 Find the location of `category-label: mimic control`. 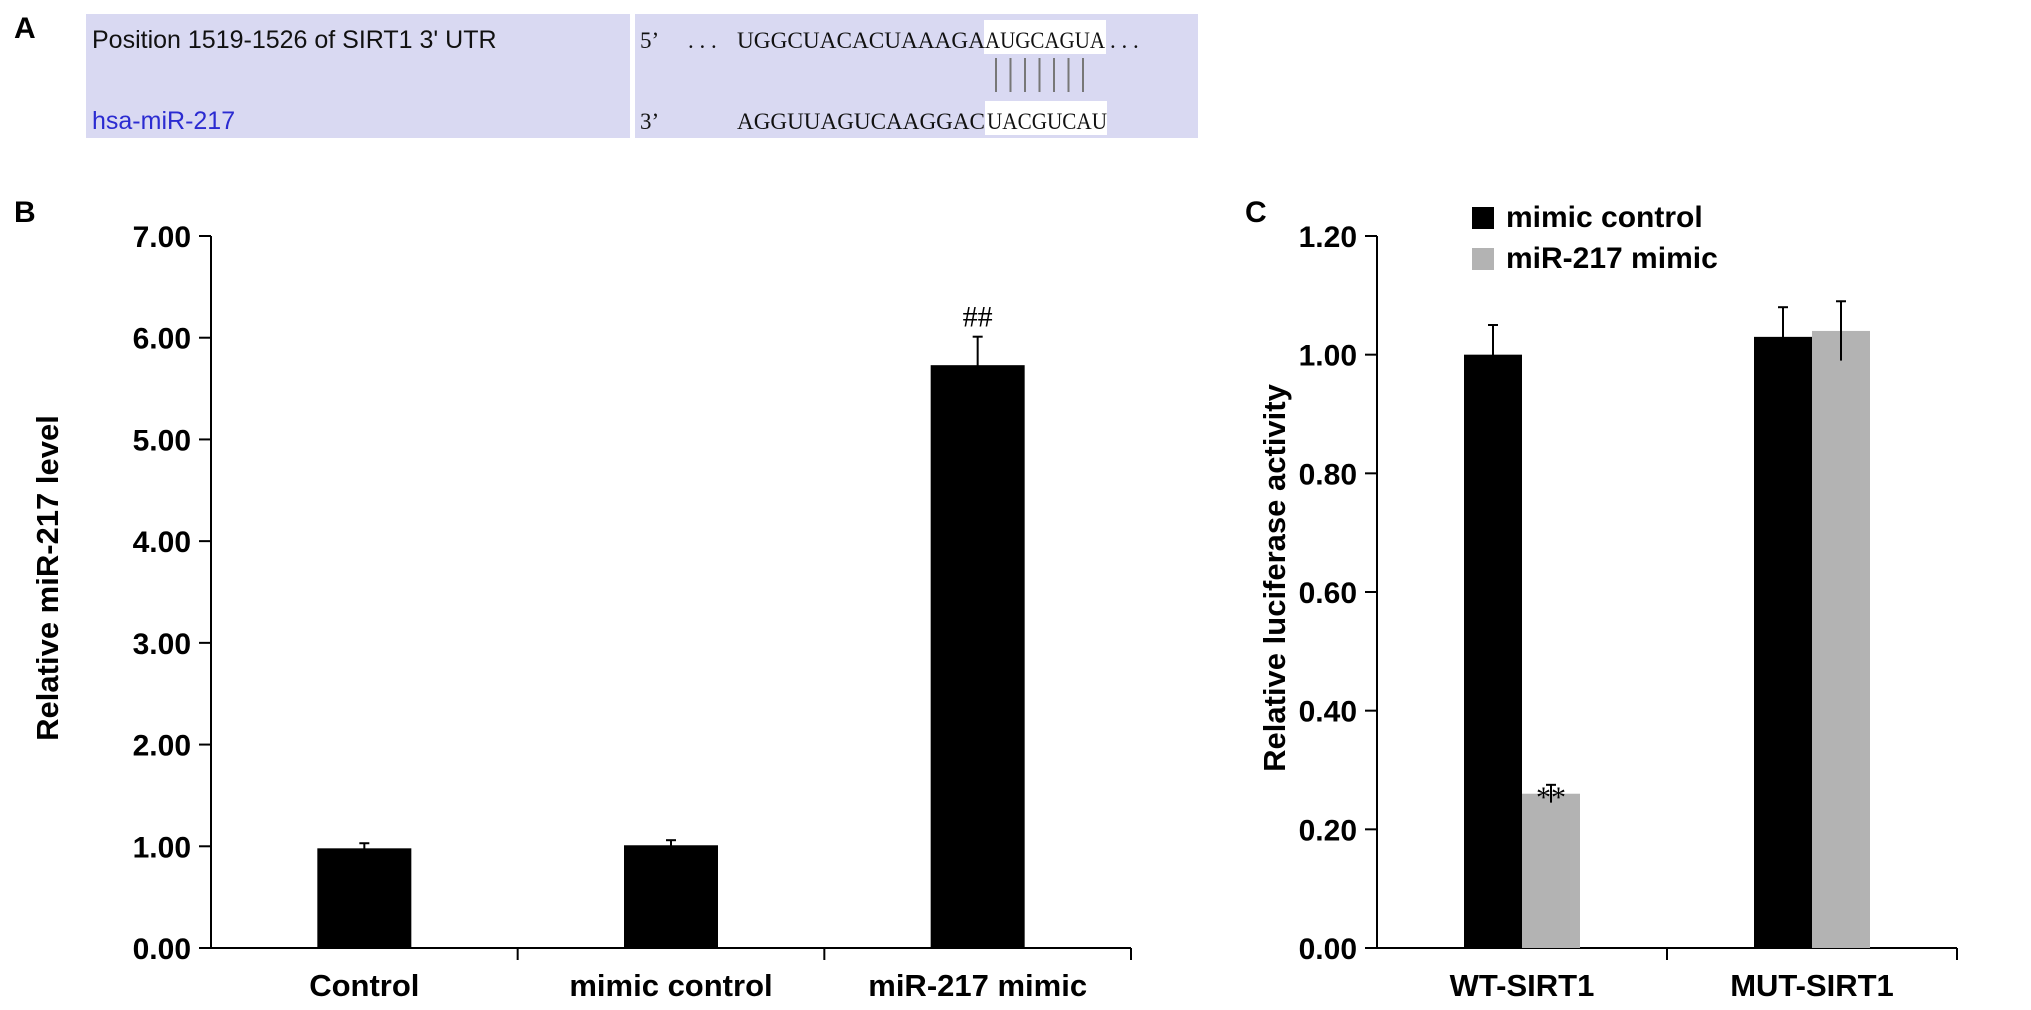

category-label: mimic control is located at coordinates (670, 985).